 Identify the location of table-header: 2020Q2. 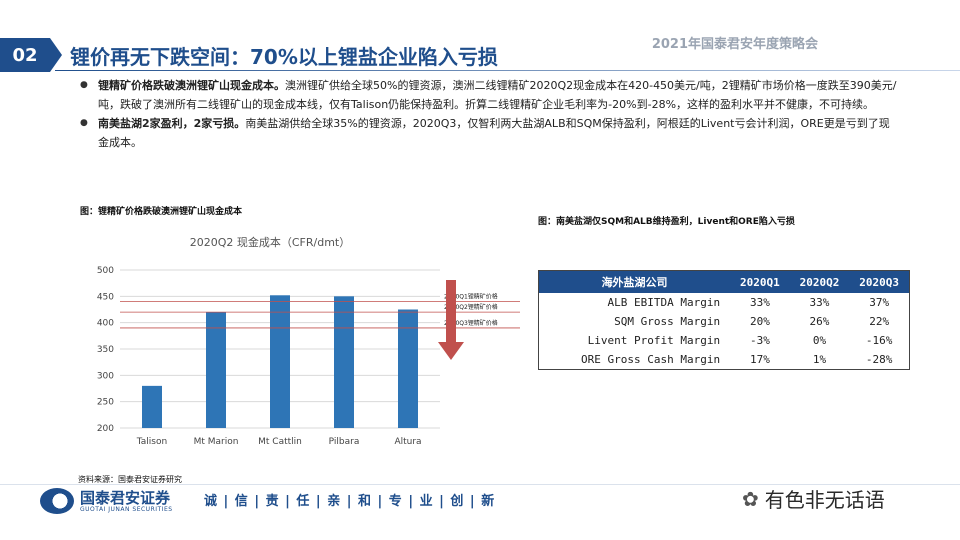
(819, 281).